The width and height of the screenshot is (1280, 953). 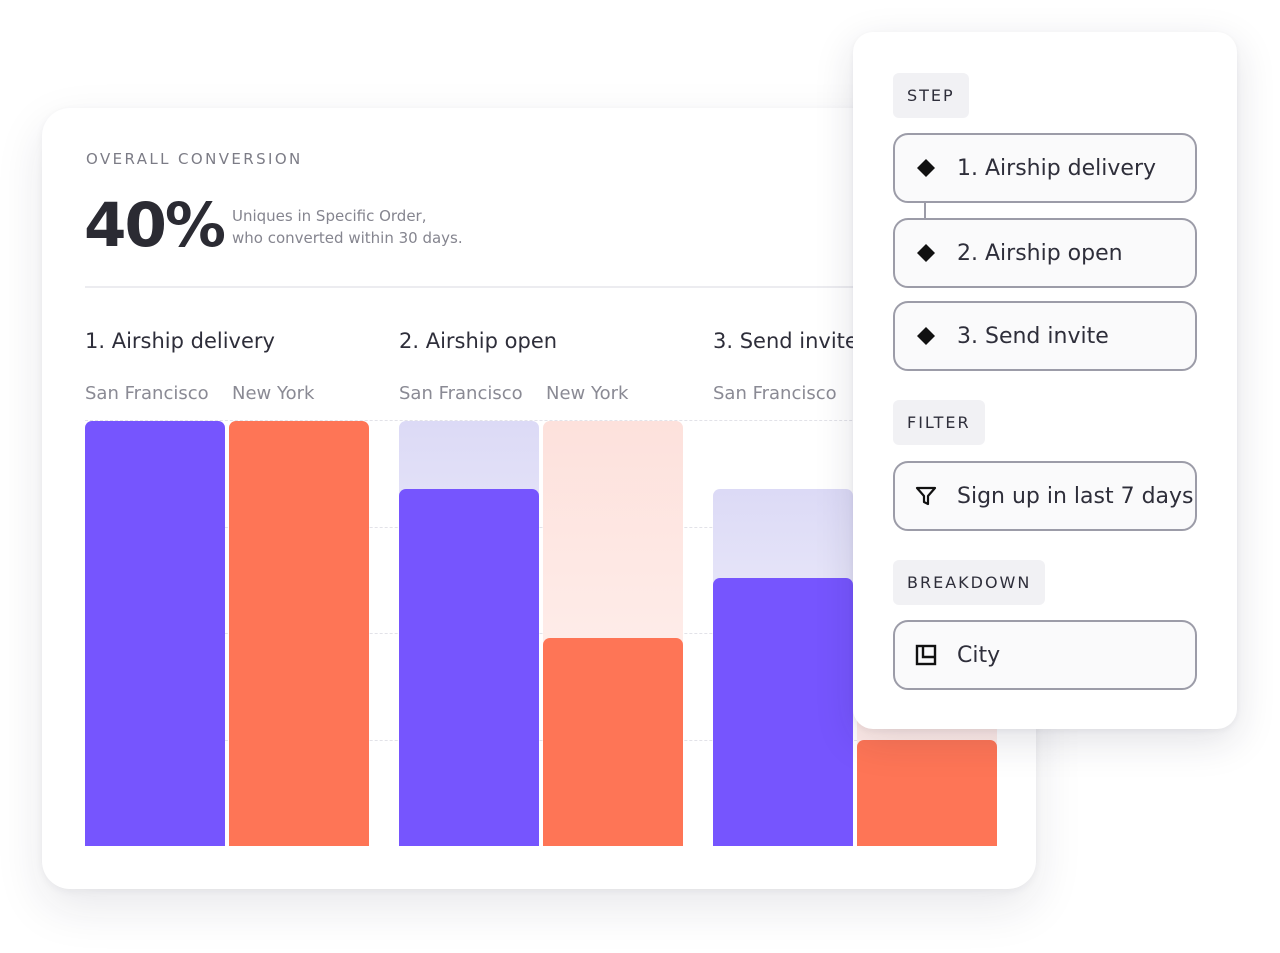 I want to click on step-title-3: 3. Send invite, so click(x=785, y=341).